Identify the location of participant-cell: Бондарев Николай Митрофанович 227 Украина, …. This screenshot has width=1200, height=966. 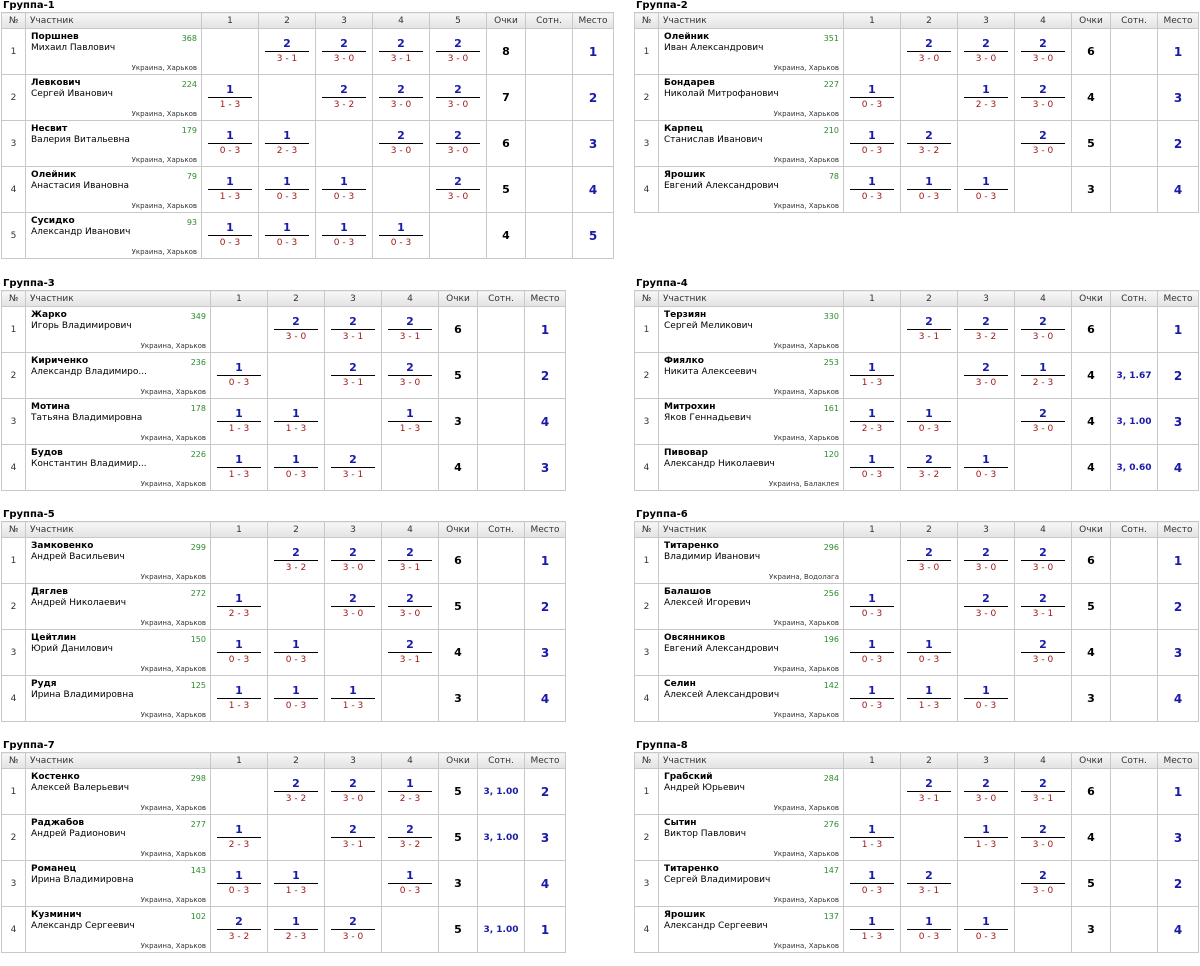
(751, 97).